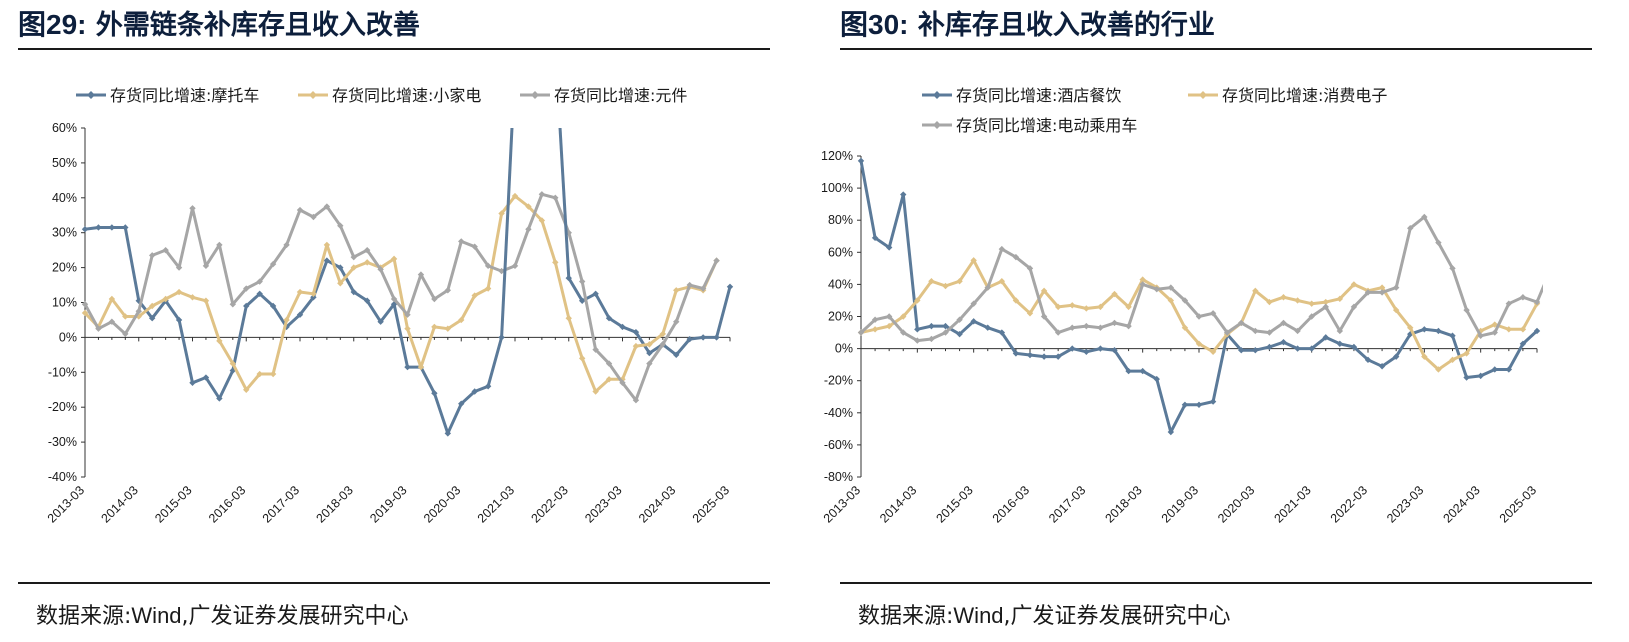 Image resolution: width=1629 pixels, height=642 pixels. What do you see at coordinates (62, 372) in the screenshot?
I see `y-tick-label: -10%` at bounding box center [62, 372].